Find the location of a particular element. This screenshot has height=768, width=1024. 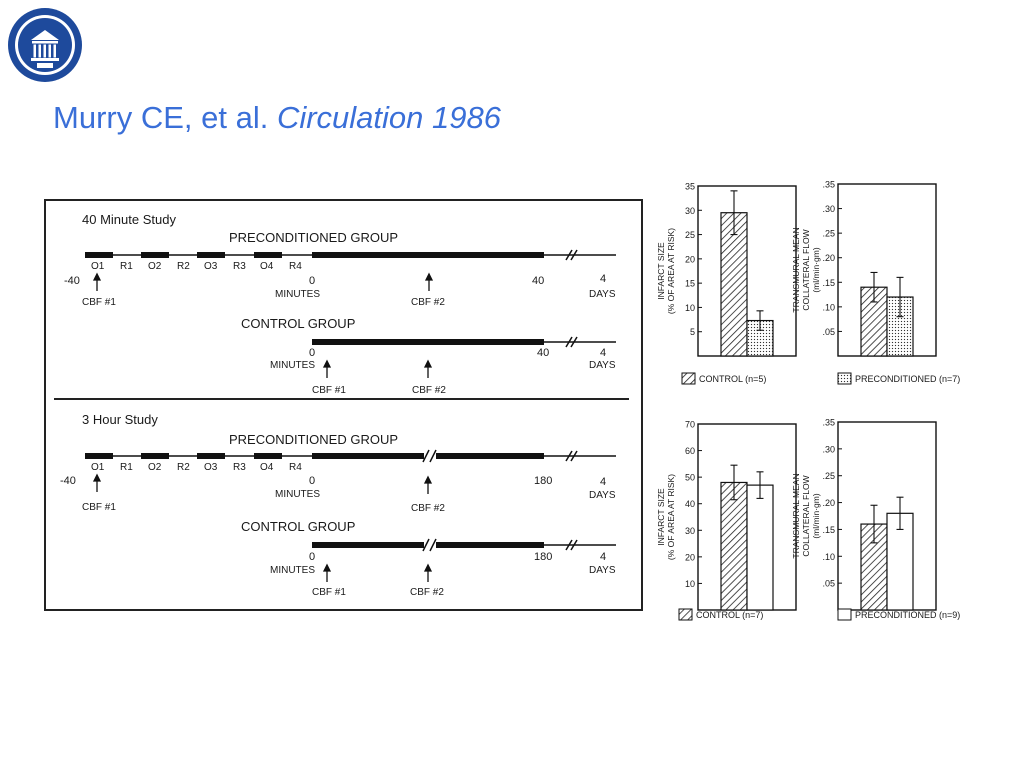

study1-seg-label: R1 is located at coordinates (126, 266).